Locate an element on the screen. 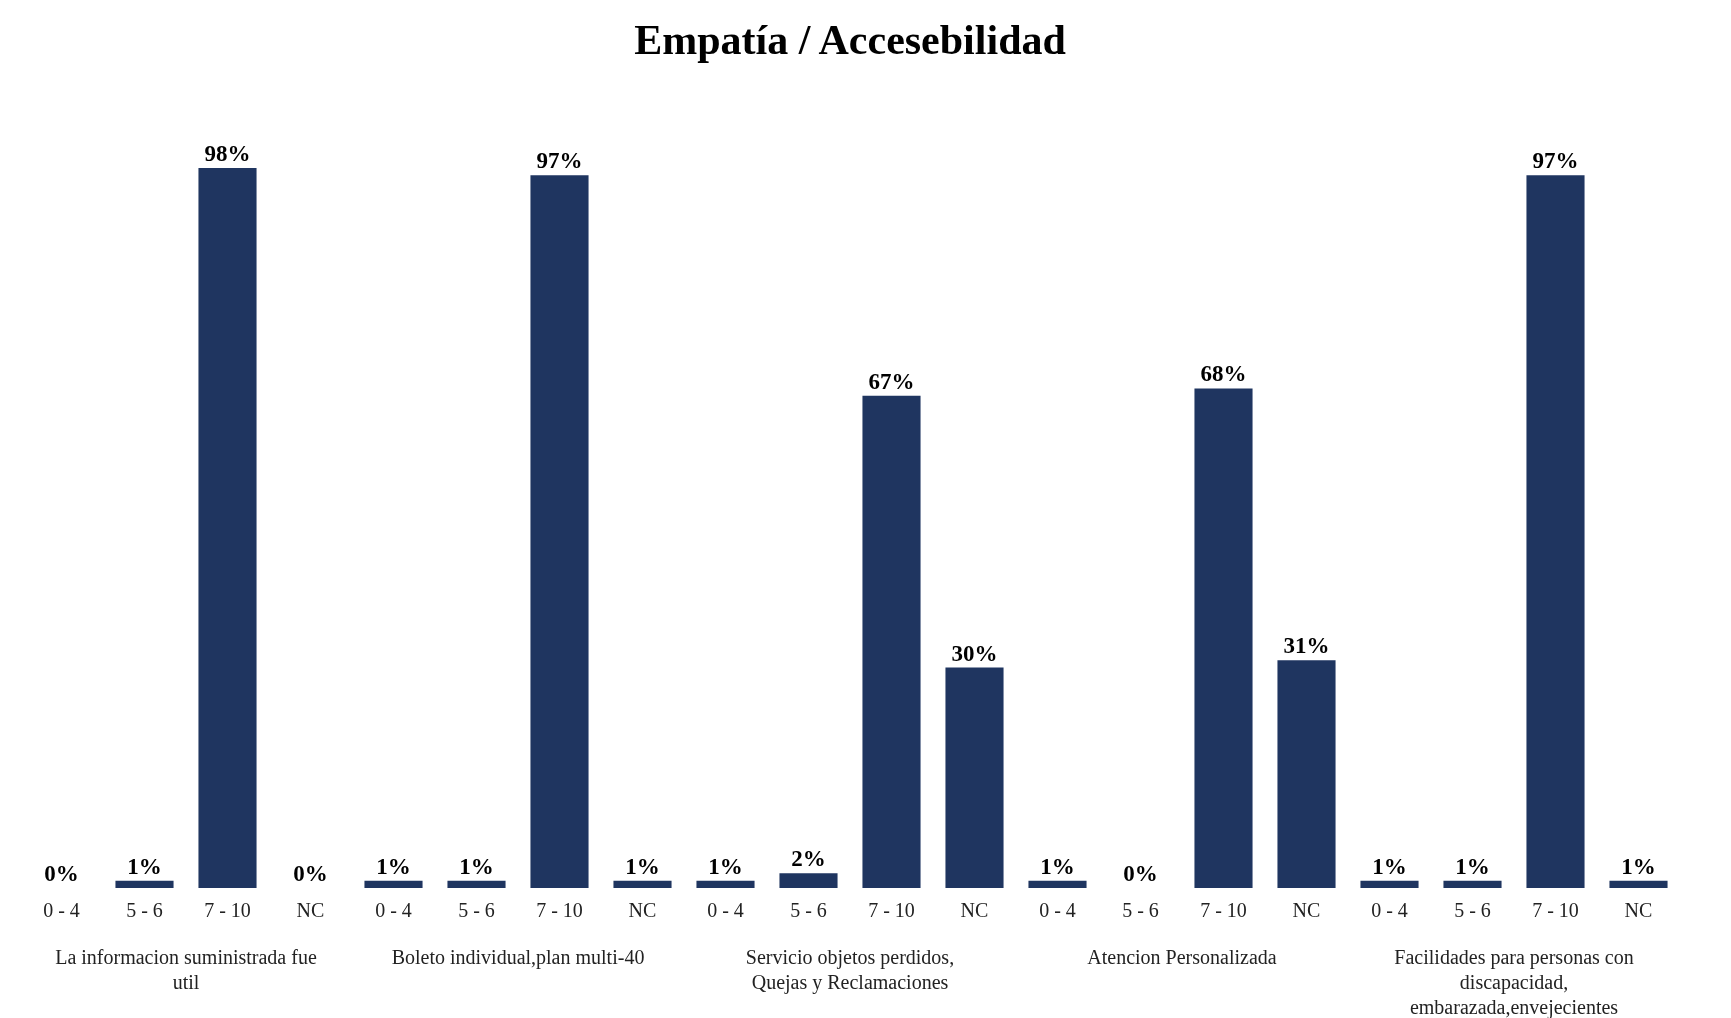 The image size is (1731, 1018). chart-title: Empatía / Accesebilidad is located at coordinates (850, 40).